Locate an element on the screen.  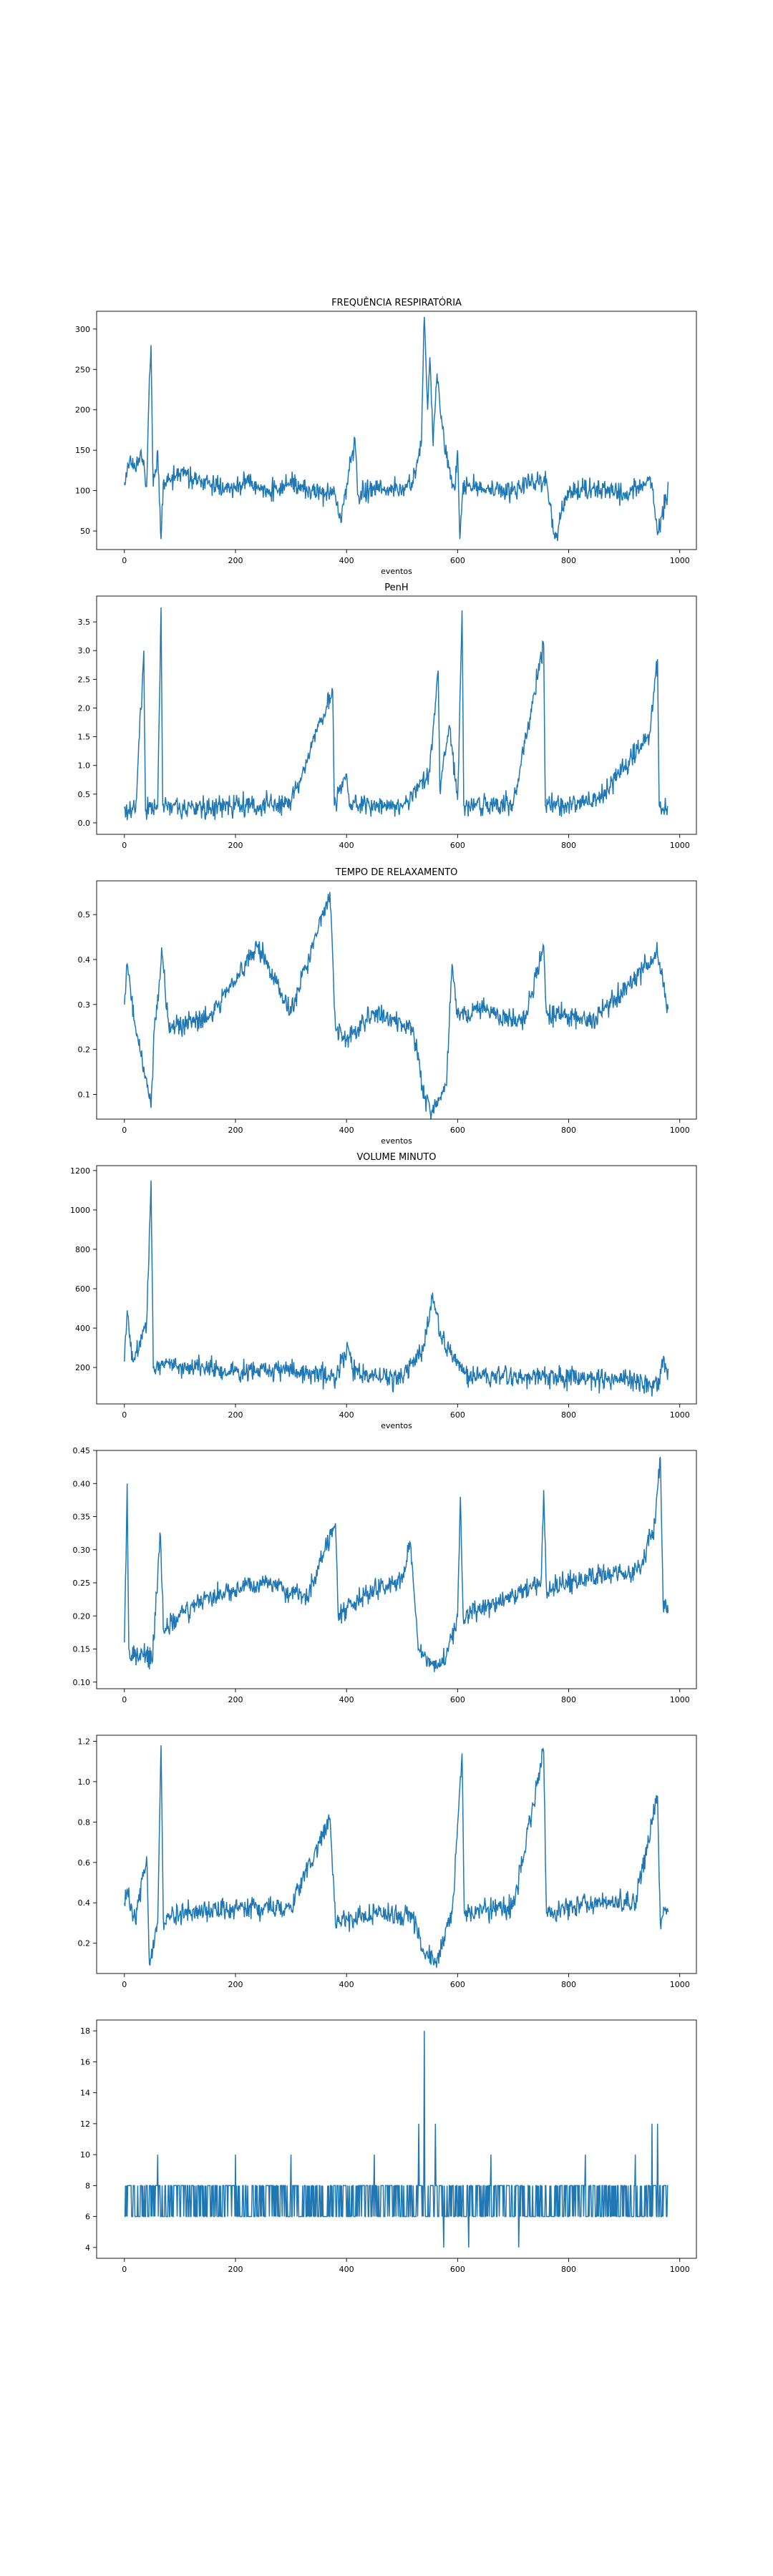
y-tick-label: 200 is located at coordinates (82, 1367).